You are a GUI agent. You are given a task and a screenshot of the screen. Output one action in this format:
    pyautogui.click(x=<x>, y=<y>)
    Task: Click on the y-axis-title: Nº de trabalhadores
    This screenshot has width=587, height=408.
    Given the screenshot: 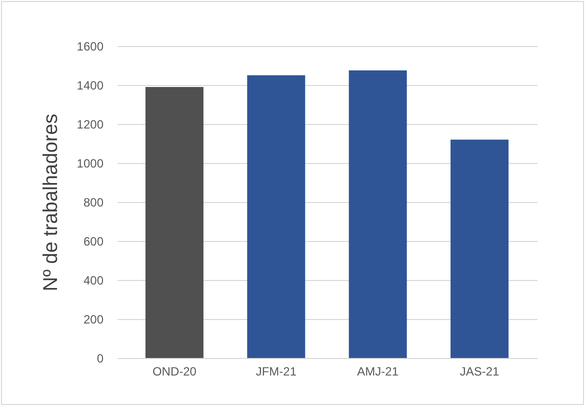 What is the action you would take?
    pyautogui.click(x=51, y=203)
    